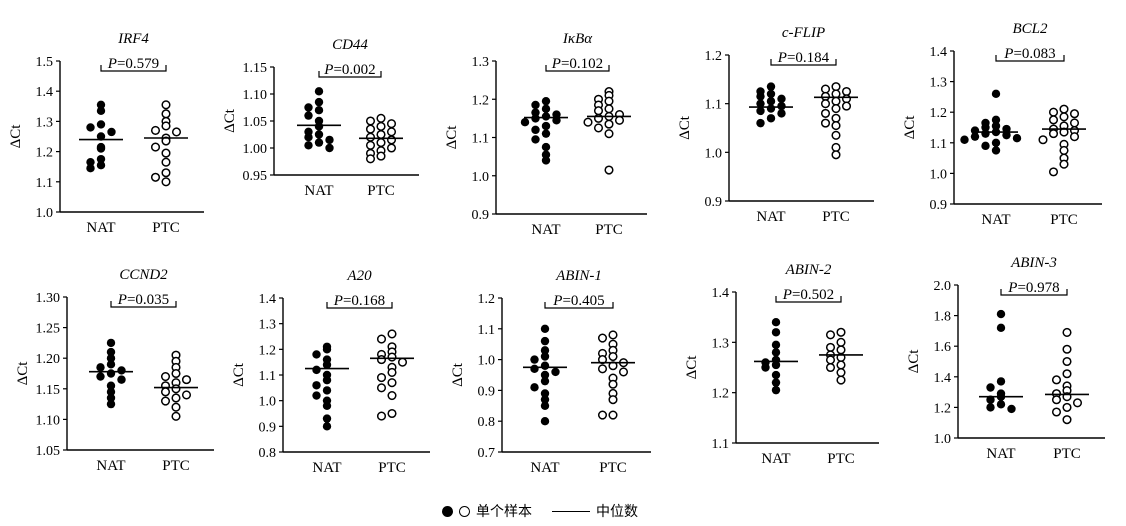  Describe the element at coordinates (48, 420) in the screenshot. I see `chart-6-y-tick-label: 1.10` at that location.